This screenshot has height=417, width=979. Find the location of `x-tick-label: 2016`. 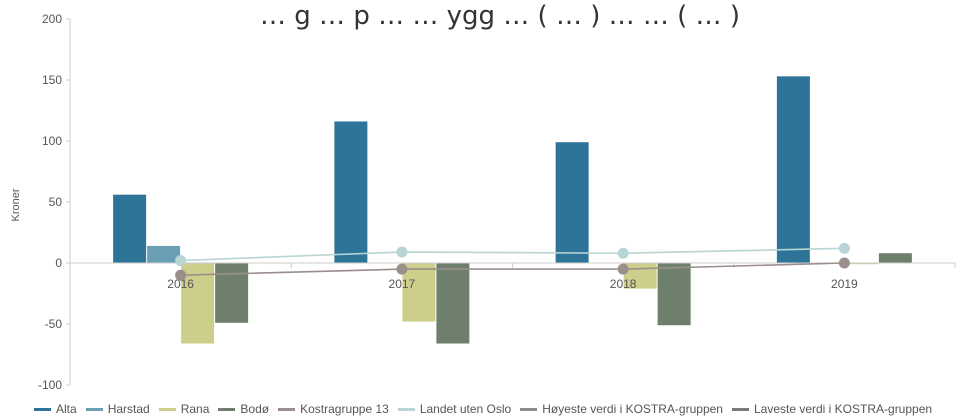

x-tick-label: 2016 is located at coordinates (180, 284).